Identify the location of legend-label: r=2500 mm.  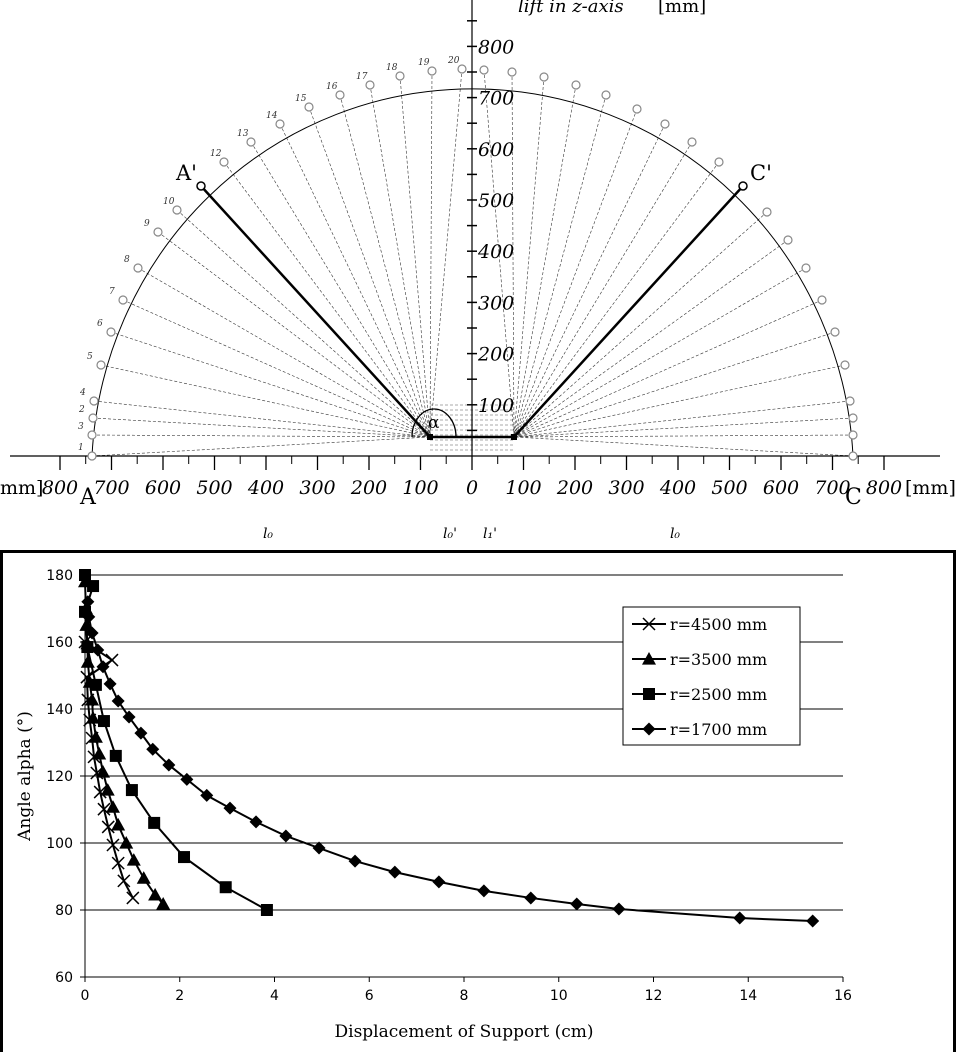
(718, 694).